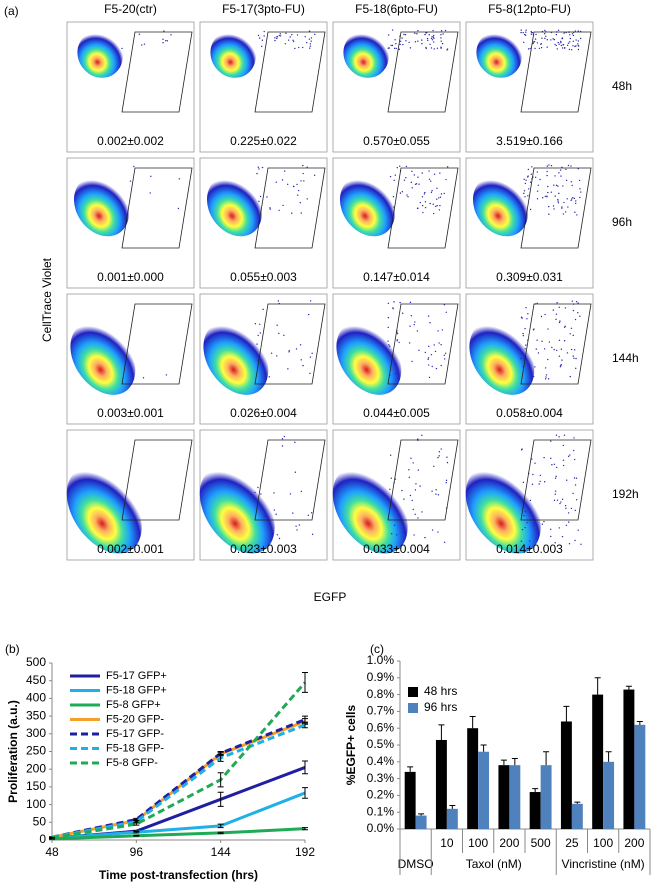 This screenshot has height=889, width=660. Describe the element at coordinates (47, 299) in the screenshot. I see `y-axis-label: CellTrace Violet` at that location.